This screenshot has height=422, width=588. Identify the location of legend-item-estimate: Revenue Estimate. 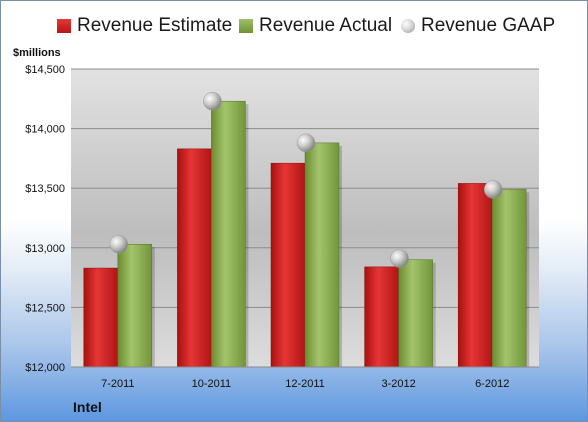
(144, 26).